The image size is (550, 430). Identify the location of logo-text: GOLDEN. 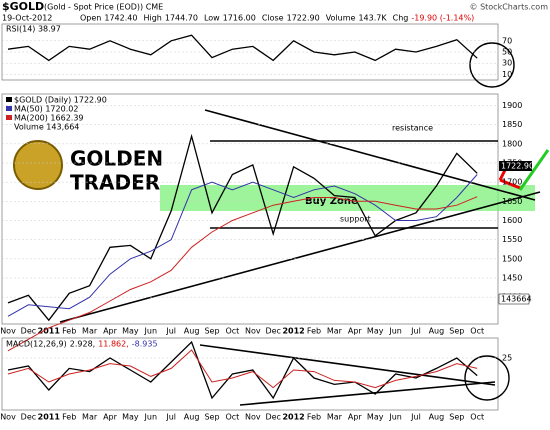
(116, 159).